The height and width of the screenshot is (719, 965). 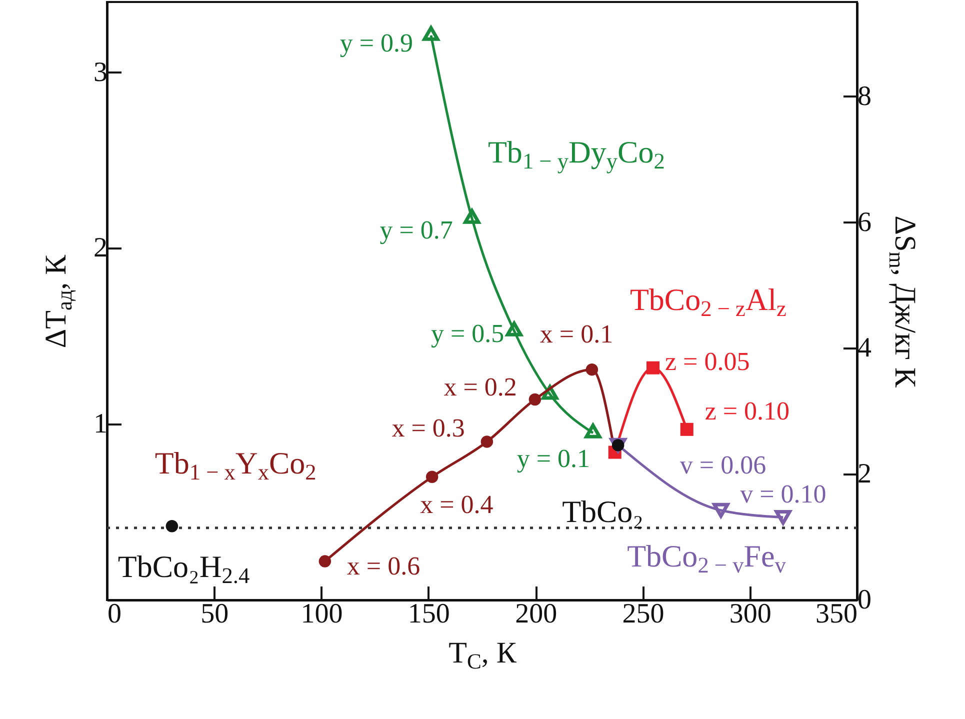 I want to click on annotation: x = 0.3, so click(x=428, y=428).